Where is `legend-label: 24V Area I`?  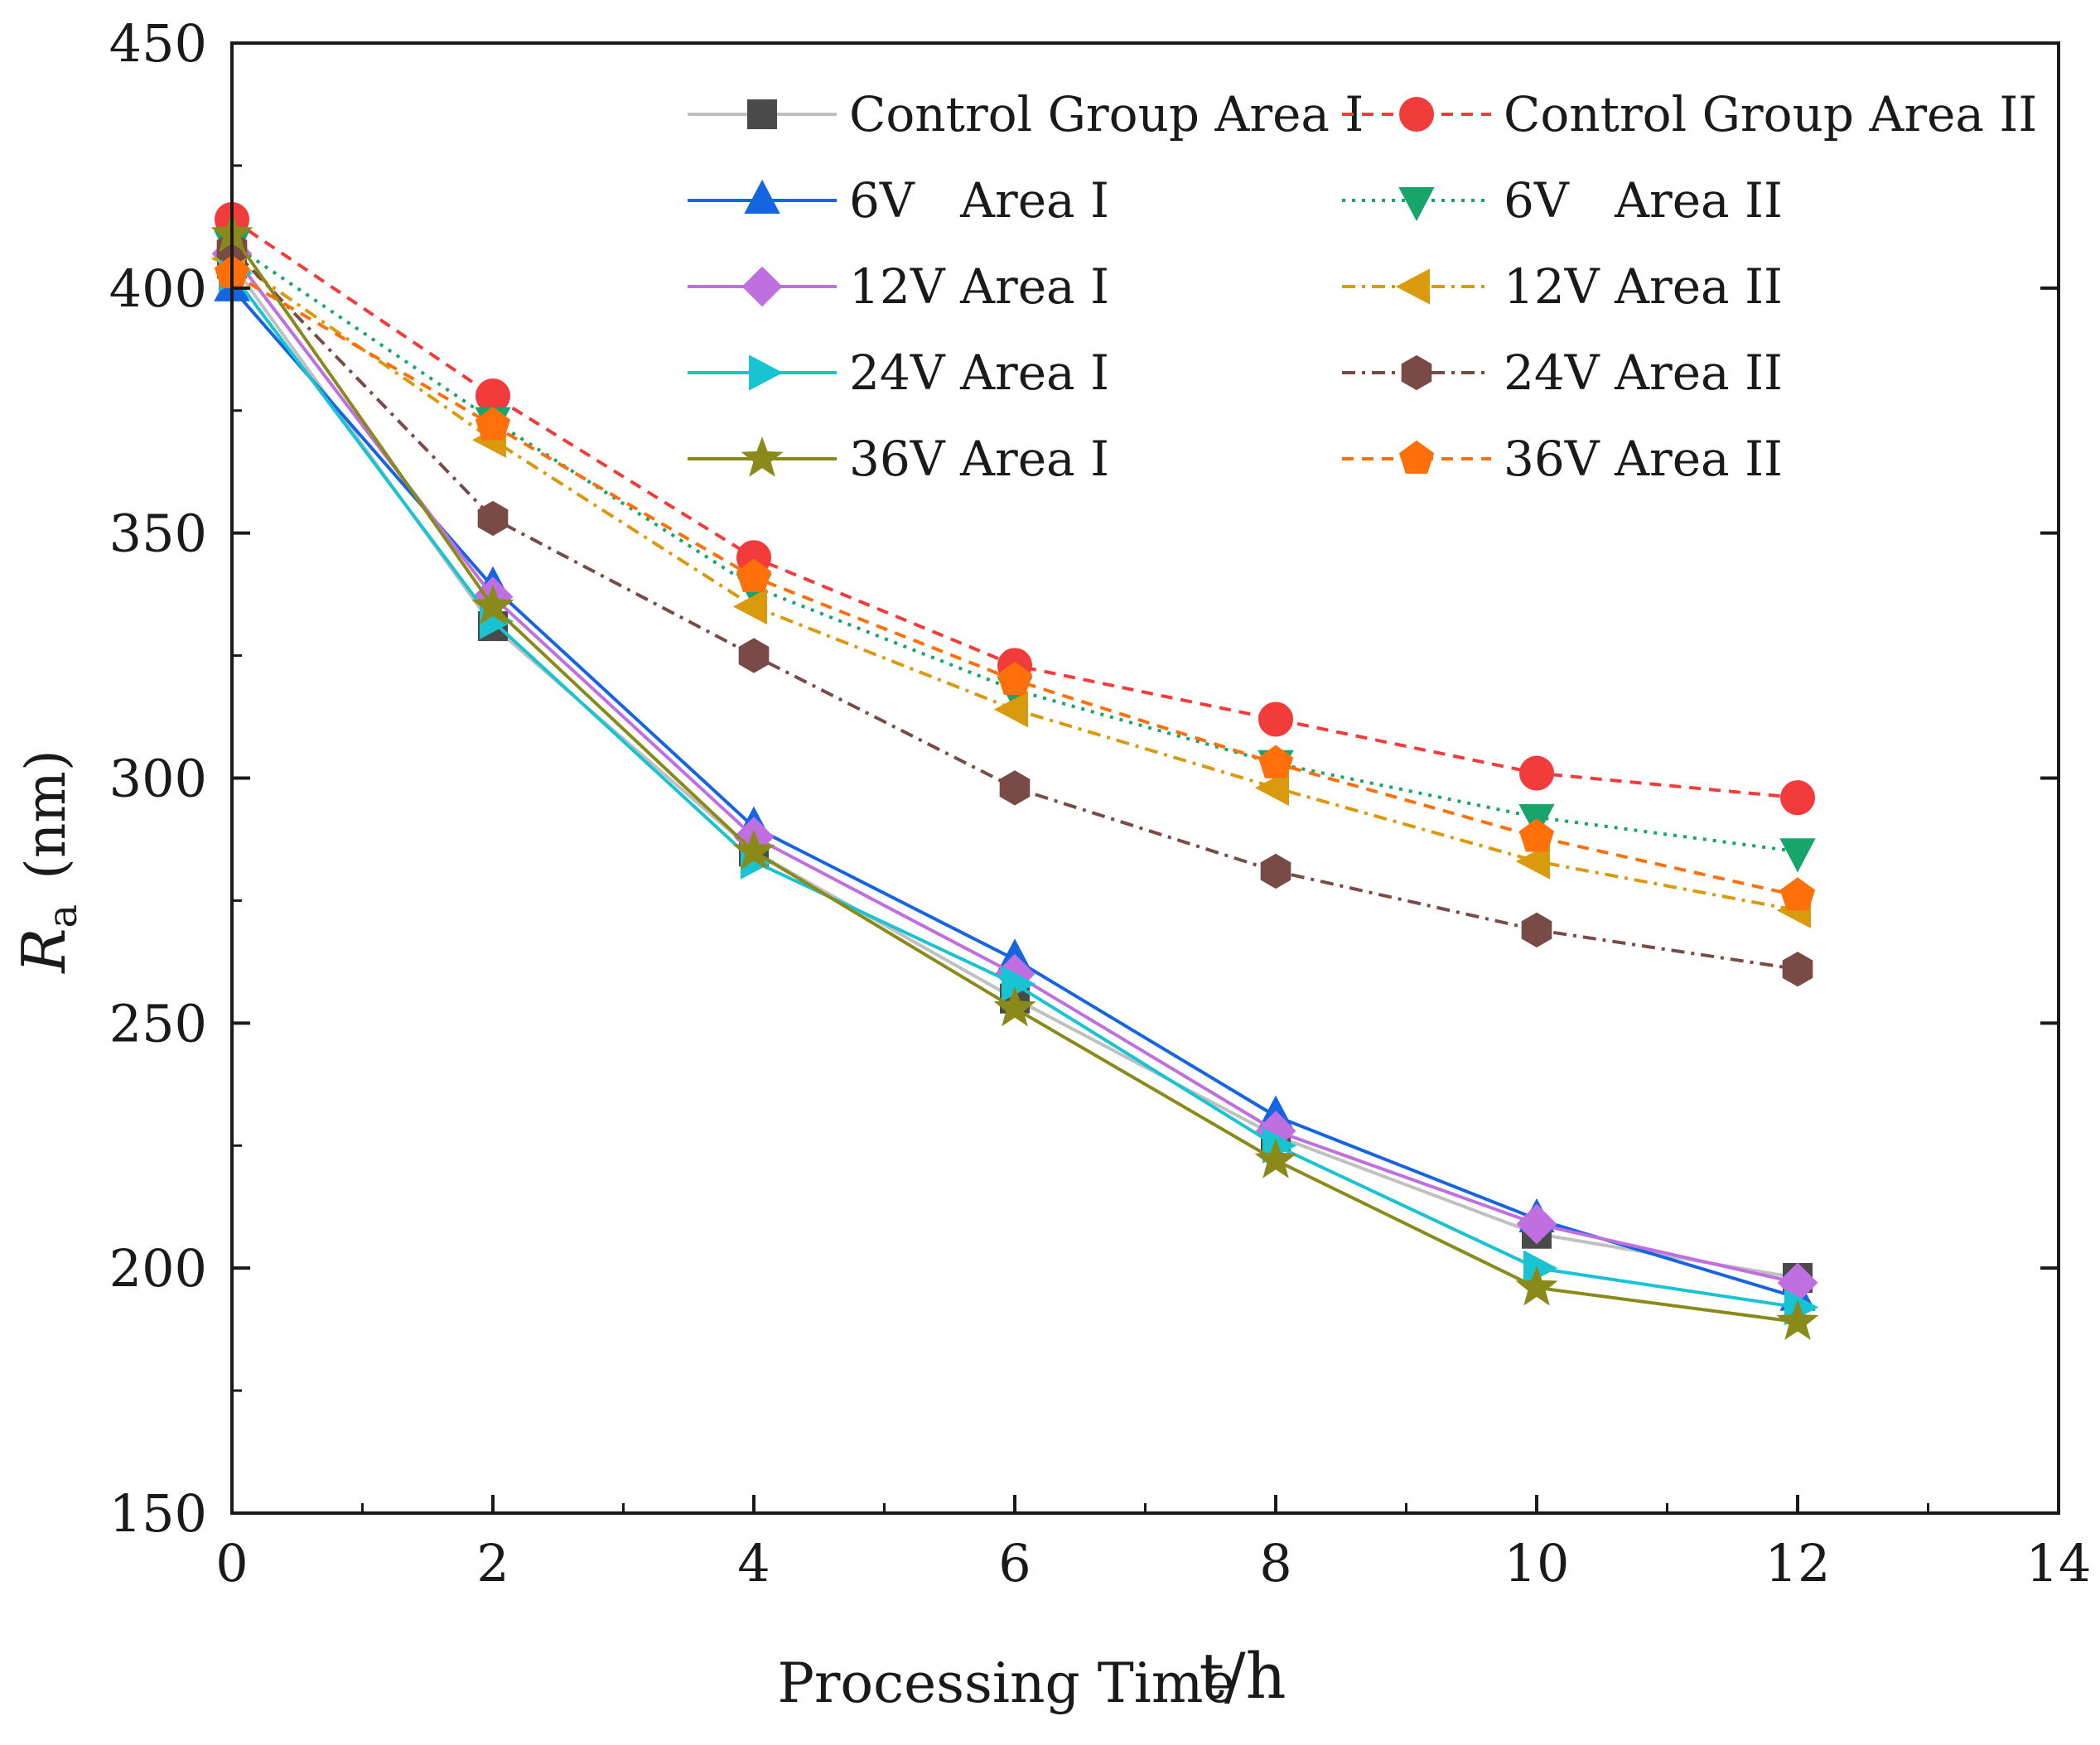 legend-label: 24V Area I is located at coordinates (979, 373).